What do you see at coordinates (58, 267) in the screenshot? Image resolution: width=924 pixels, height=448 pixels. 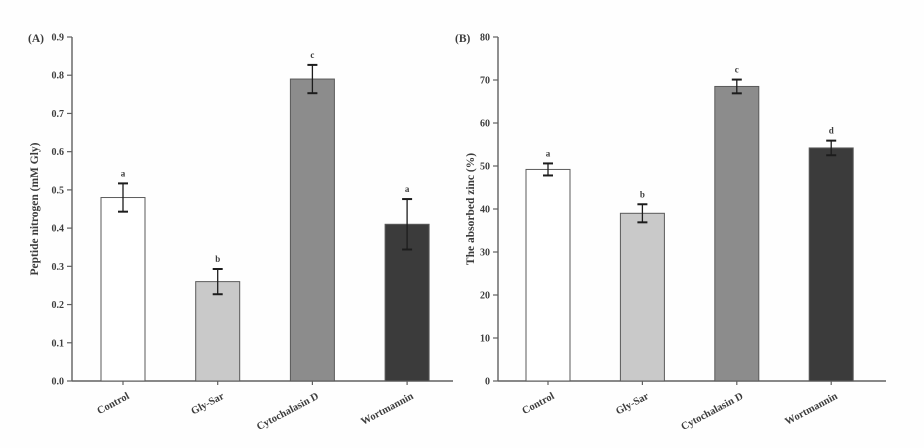 I see `y-tick-label: 0.3` at bounding box center [58, 267].